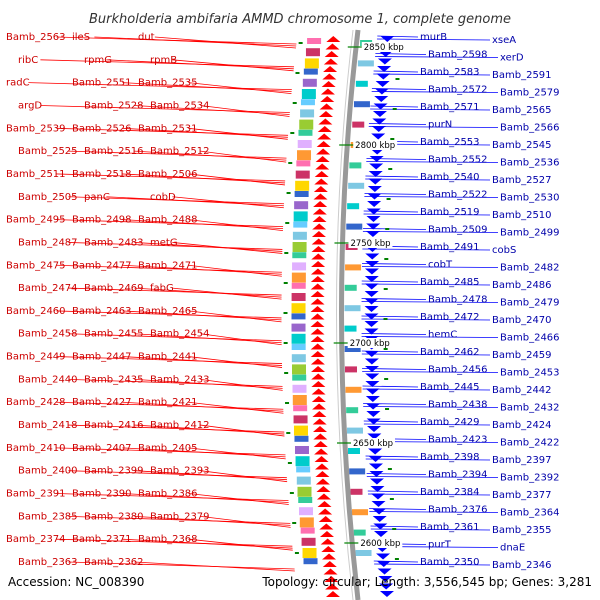 This screenshot has width=600, height=600. Describe the element at coordinates (180, 379) in the screenshot. I see `gene-label-left: Bamb_2433` at that location.